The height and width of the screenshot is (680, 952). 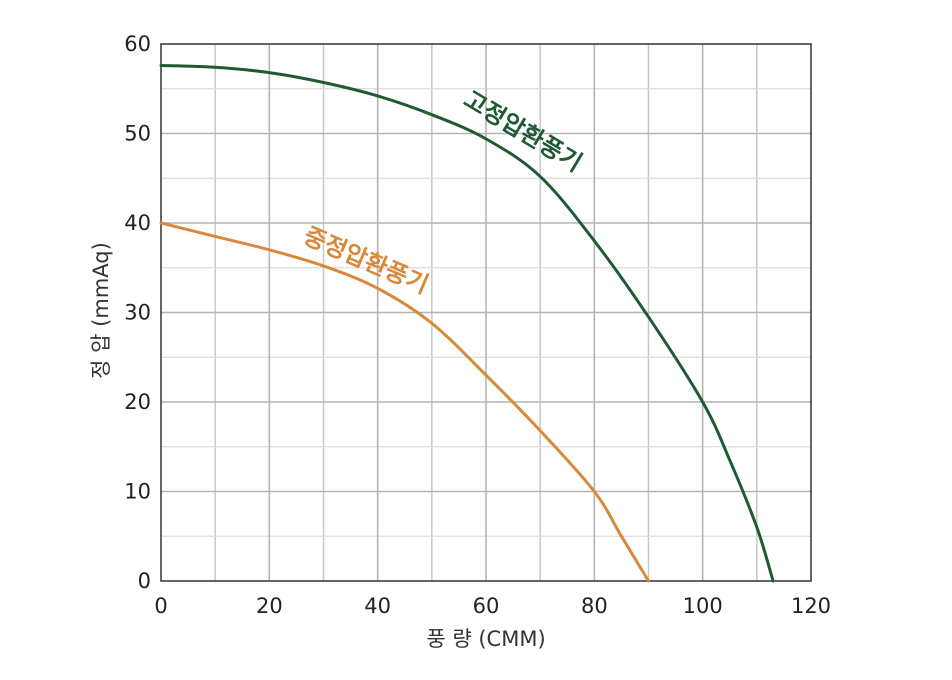 I want to click on series-label-mid-pressure: 중정압환풍기, so click(x=366, y=261).